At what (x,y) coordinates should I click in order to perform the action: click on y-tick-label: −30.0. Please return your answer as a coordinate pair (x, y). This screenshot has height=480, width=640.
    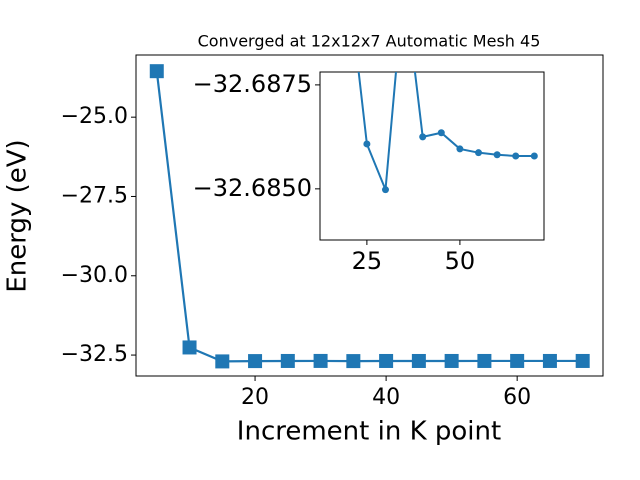
    Looking at the image, I should click on (94, 275).